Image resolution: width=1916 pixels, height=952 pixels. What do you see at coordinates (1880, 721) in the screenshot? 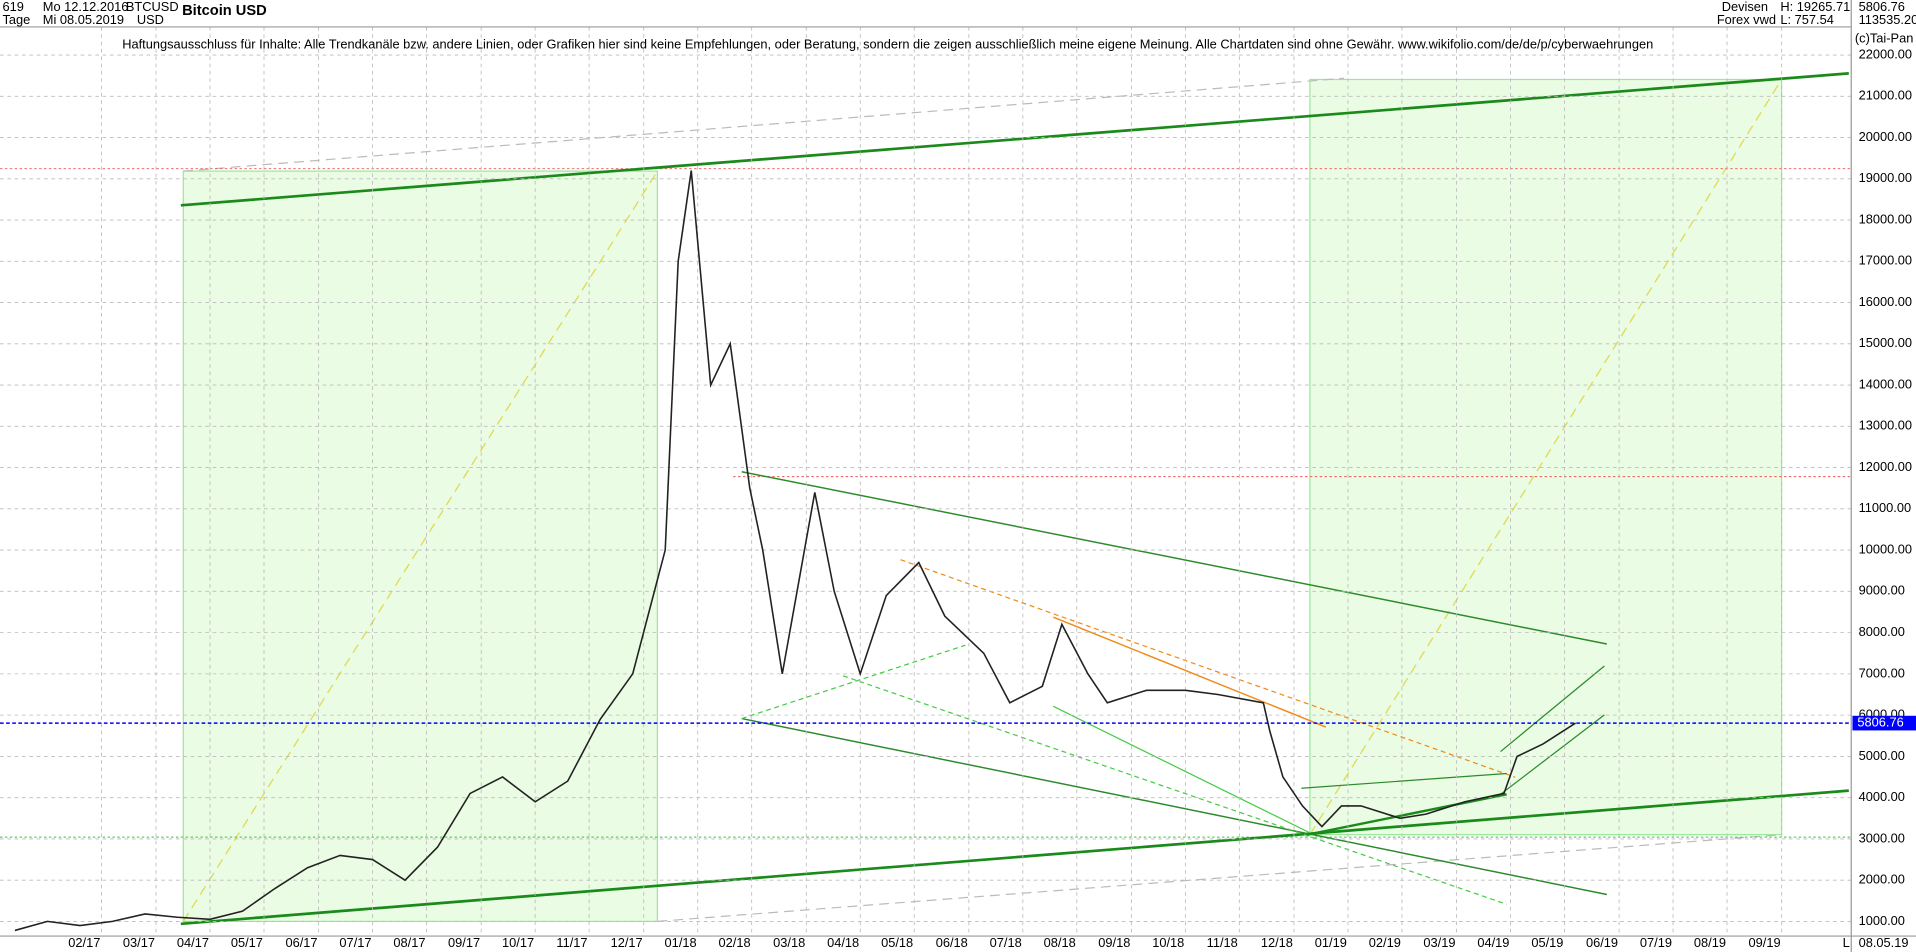
I see `last-price-label: 5806.76` at bounding box center [1880, 721].